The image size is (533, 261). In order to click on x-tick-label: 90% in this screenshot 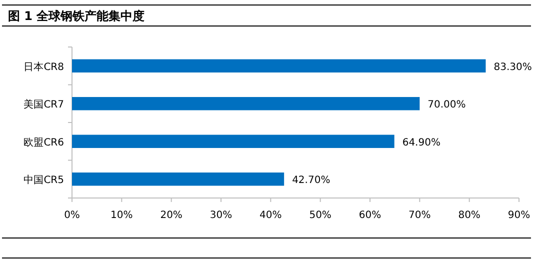, I will do `click(519, 215)`.